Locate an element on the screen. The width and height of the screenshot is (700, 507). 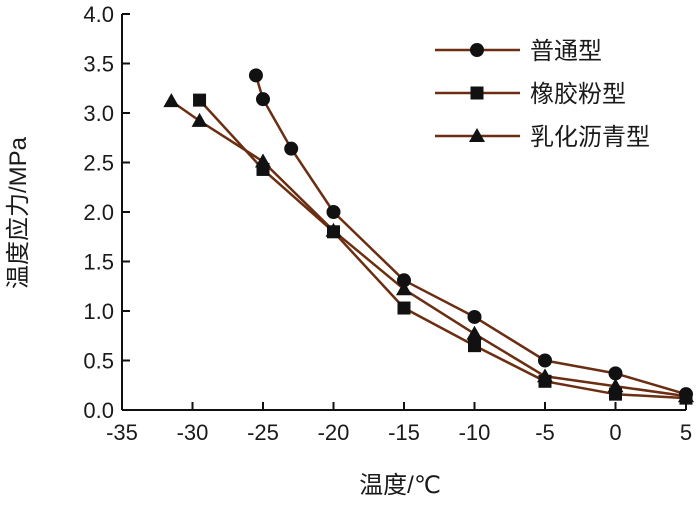
y-tick-label: 0.5 is located at coordinates (98, 361).